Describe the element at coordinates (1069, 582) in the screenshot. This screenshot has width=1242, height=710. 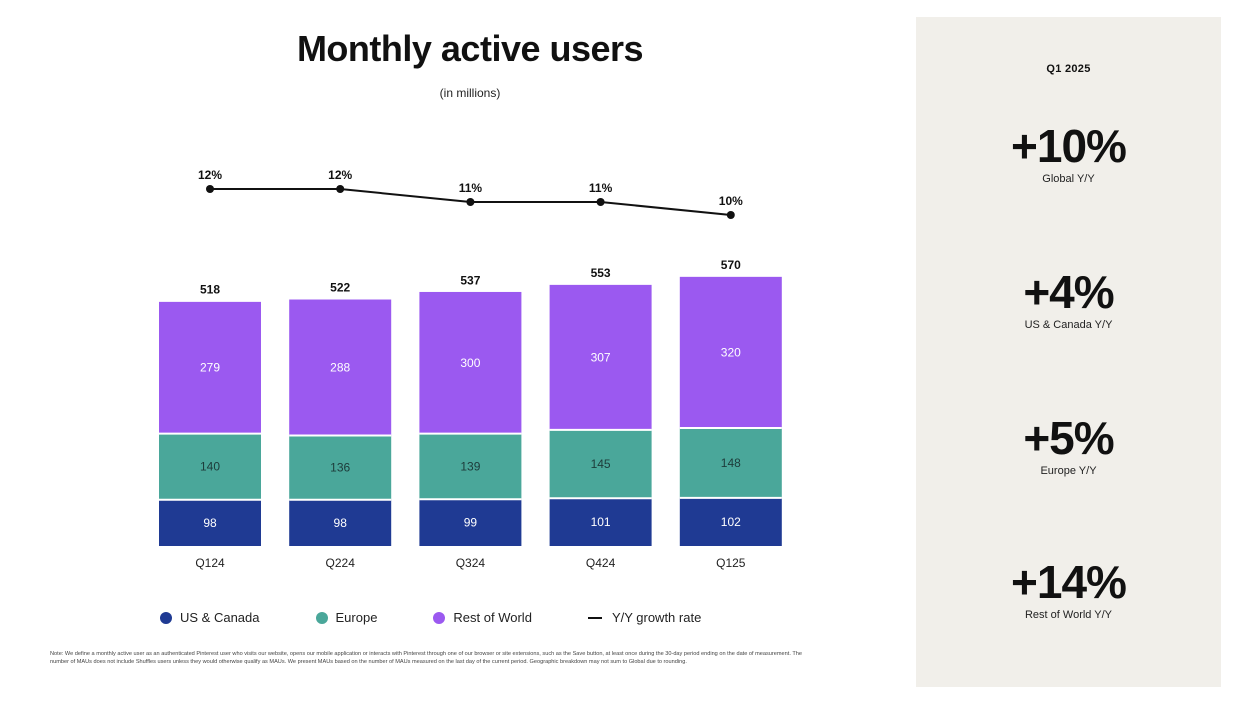
I see `kpi-value: +14%` at that location.